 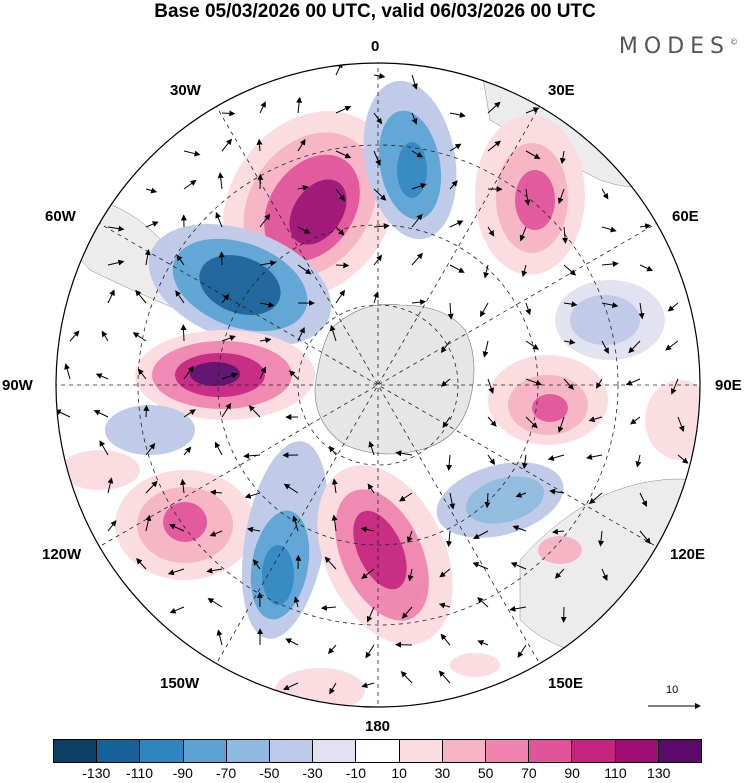 I want to click on reference-vector-label: 10, so click(x=672, y=690).